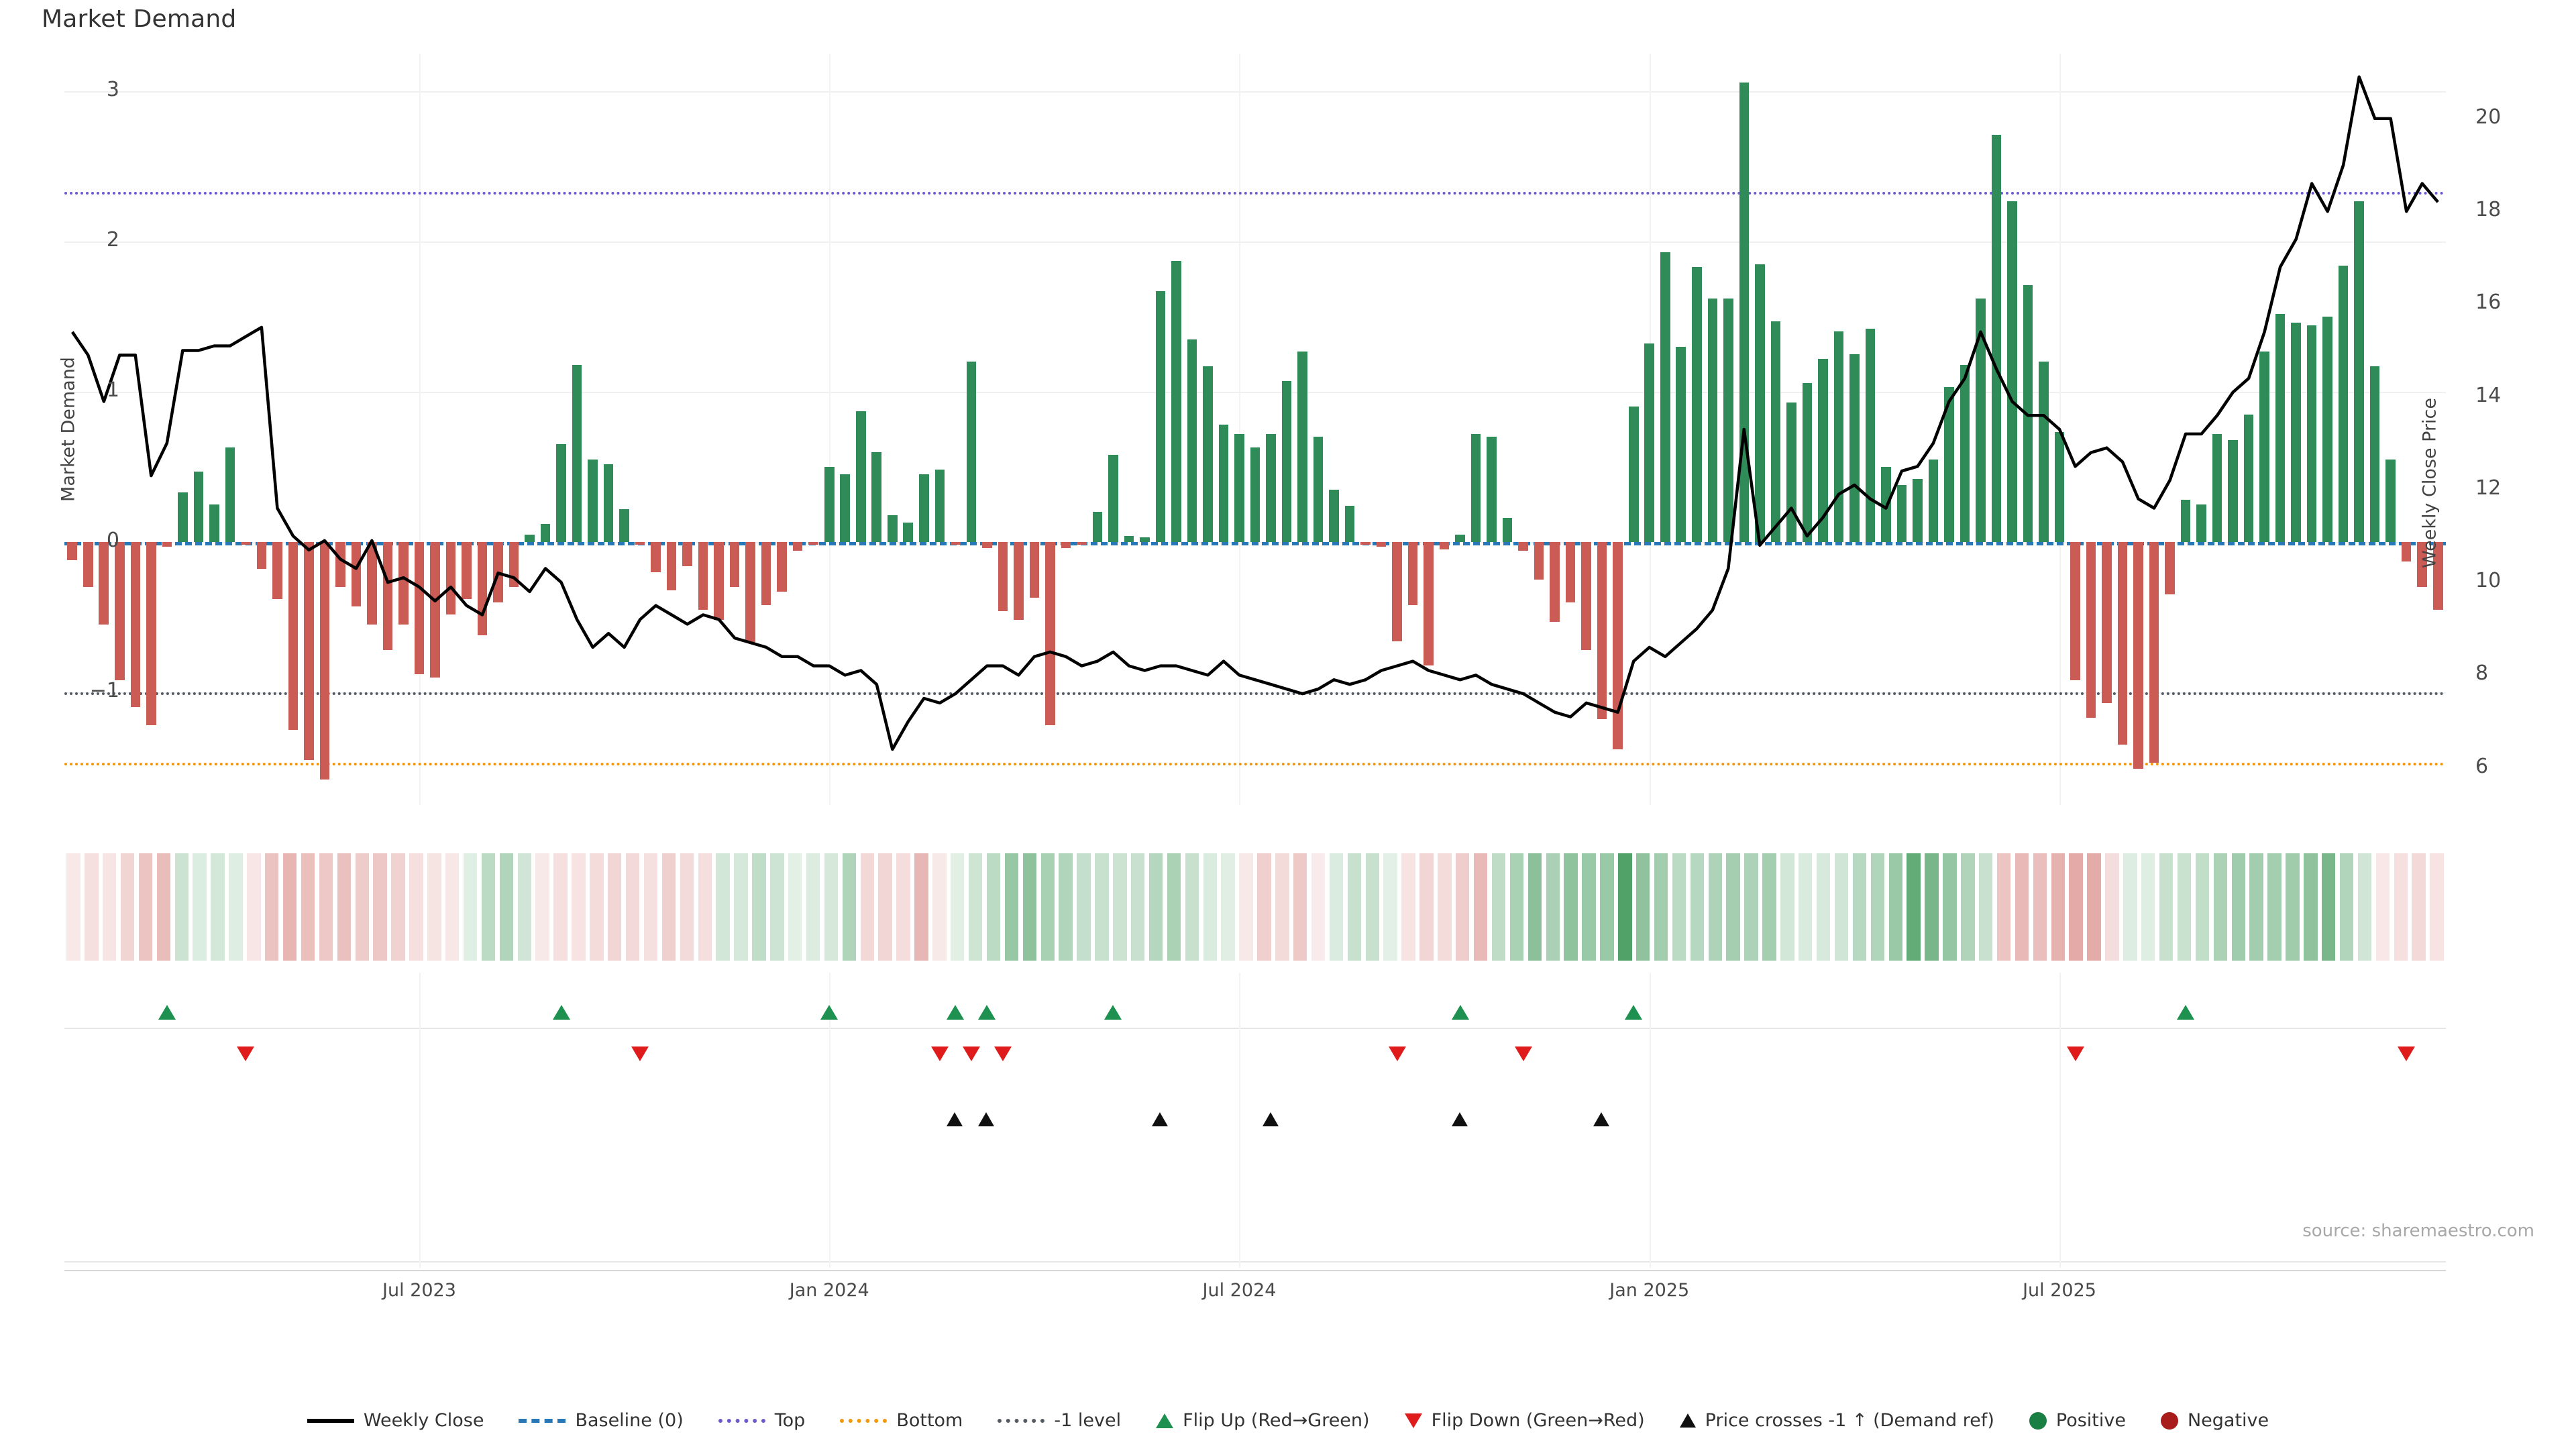  What do you see at coordinates (1524, 1420) in the screenshot?
I see `legend-item: Flip Down (Green→Red)` at bounding box center [1524, 1420].